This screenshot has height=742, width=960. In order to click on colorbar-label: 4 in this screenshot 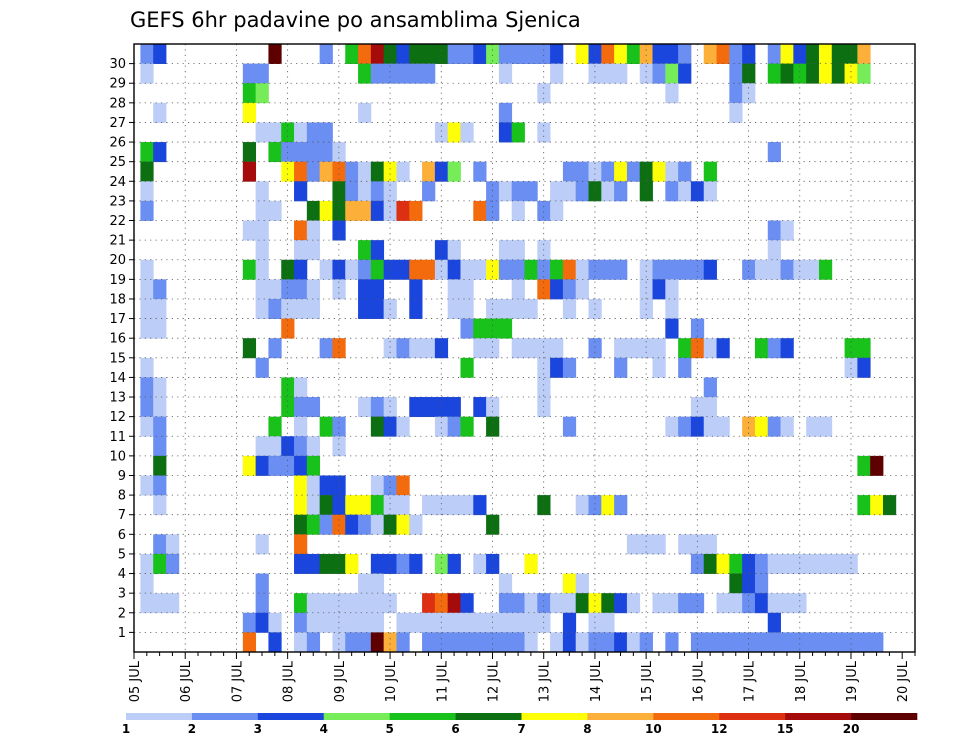, I will do `click(324, 729)`.